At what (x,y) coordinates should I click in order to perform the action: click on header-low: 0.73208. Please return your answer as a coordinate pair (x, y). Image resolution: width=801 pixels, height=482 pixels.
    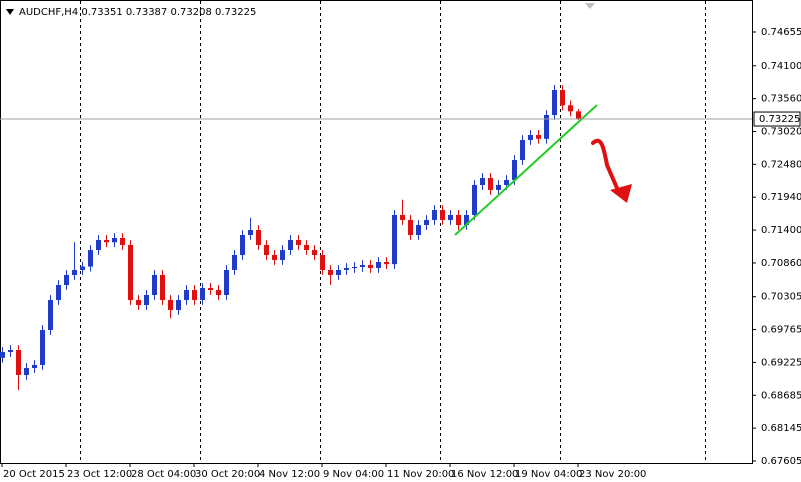
    Looking at the image, I should click on (190, 12).